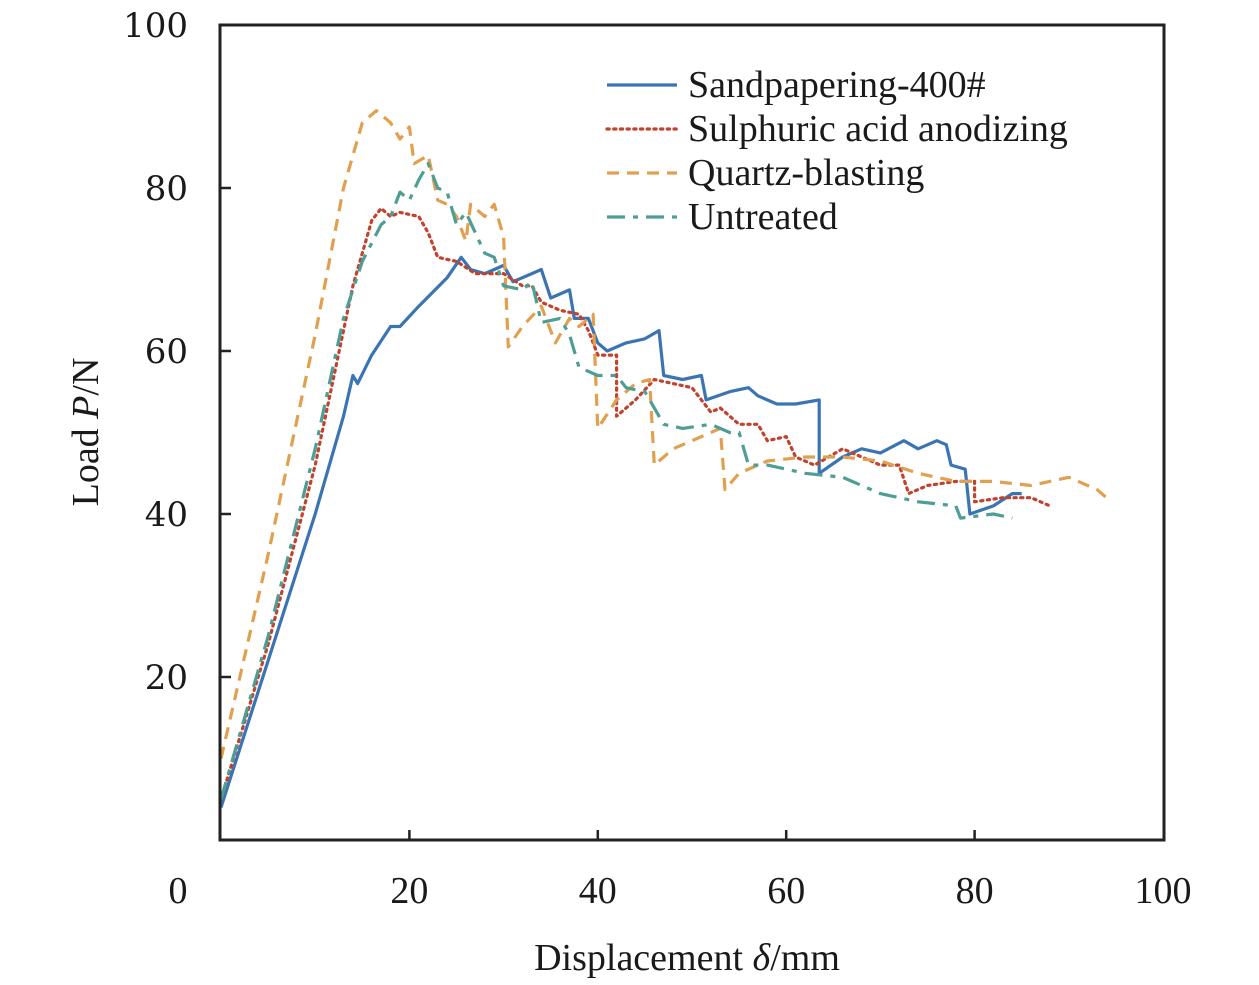 This screenshot has width=1259, height=985. Describe the element at coordinates (1163, 891) in the screenshot. I see `x-tick-label: 100` at that location.